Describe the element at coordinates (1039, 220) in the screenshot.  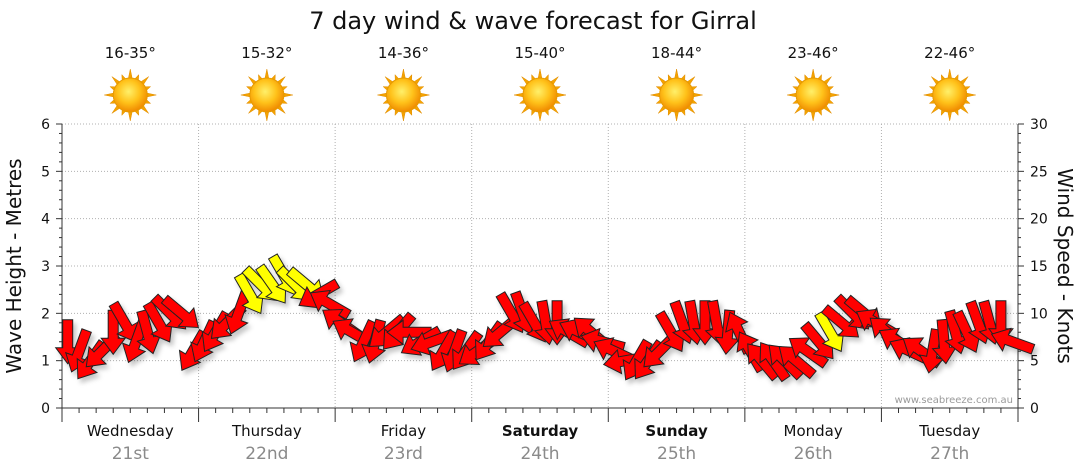
I see `right-tick-label: 20` at that location.